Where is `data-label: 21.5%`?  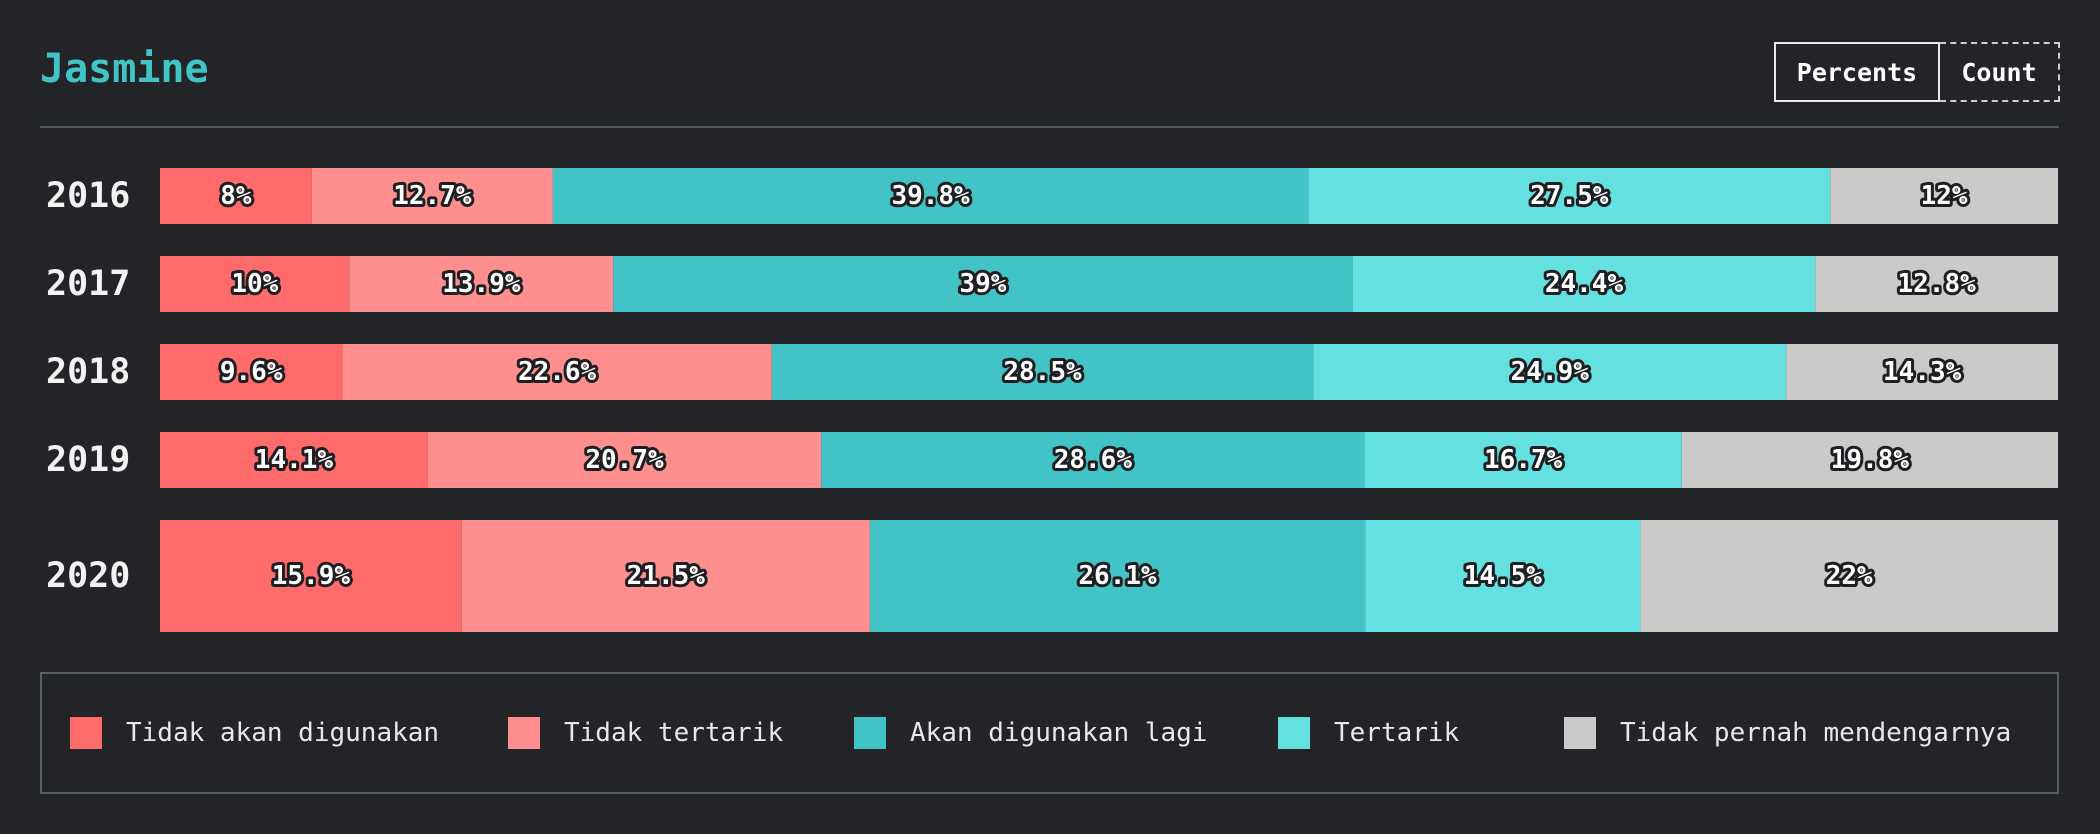 data-label: 21.5% is located at coordinates (666, 576).